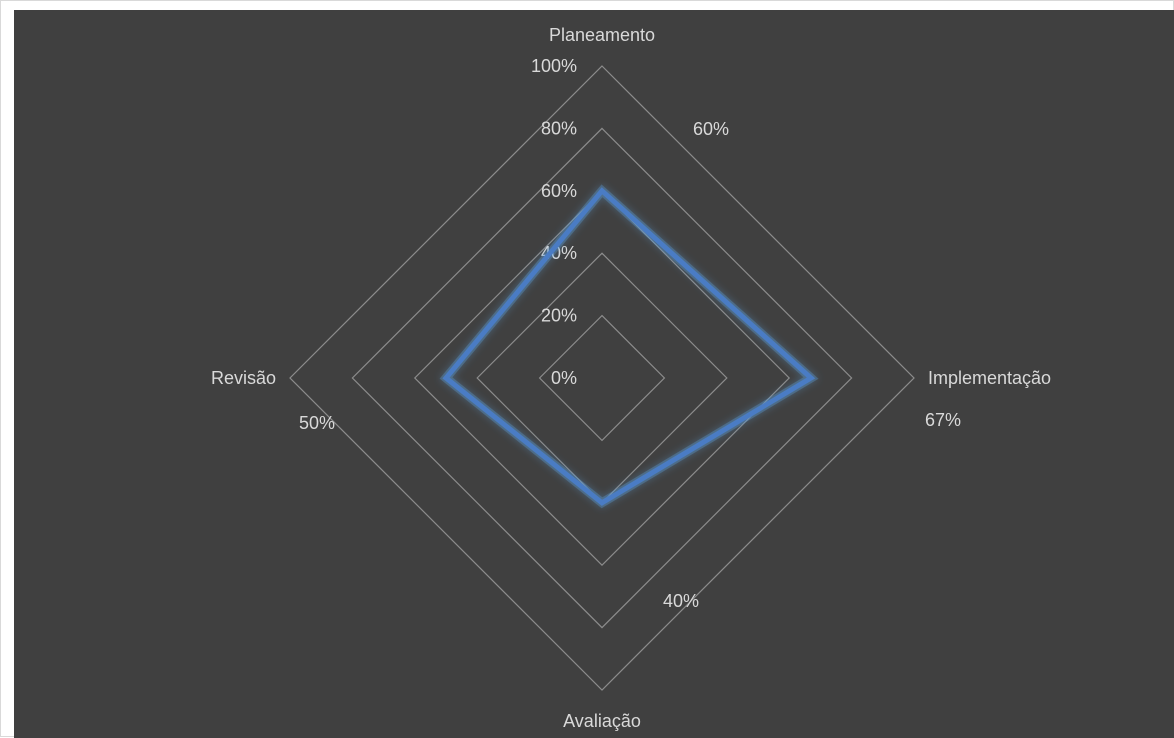  I want to click on r-tick-label: 100%, so click(554, 66).